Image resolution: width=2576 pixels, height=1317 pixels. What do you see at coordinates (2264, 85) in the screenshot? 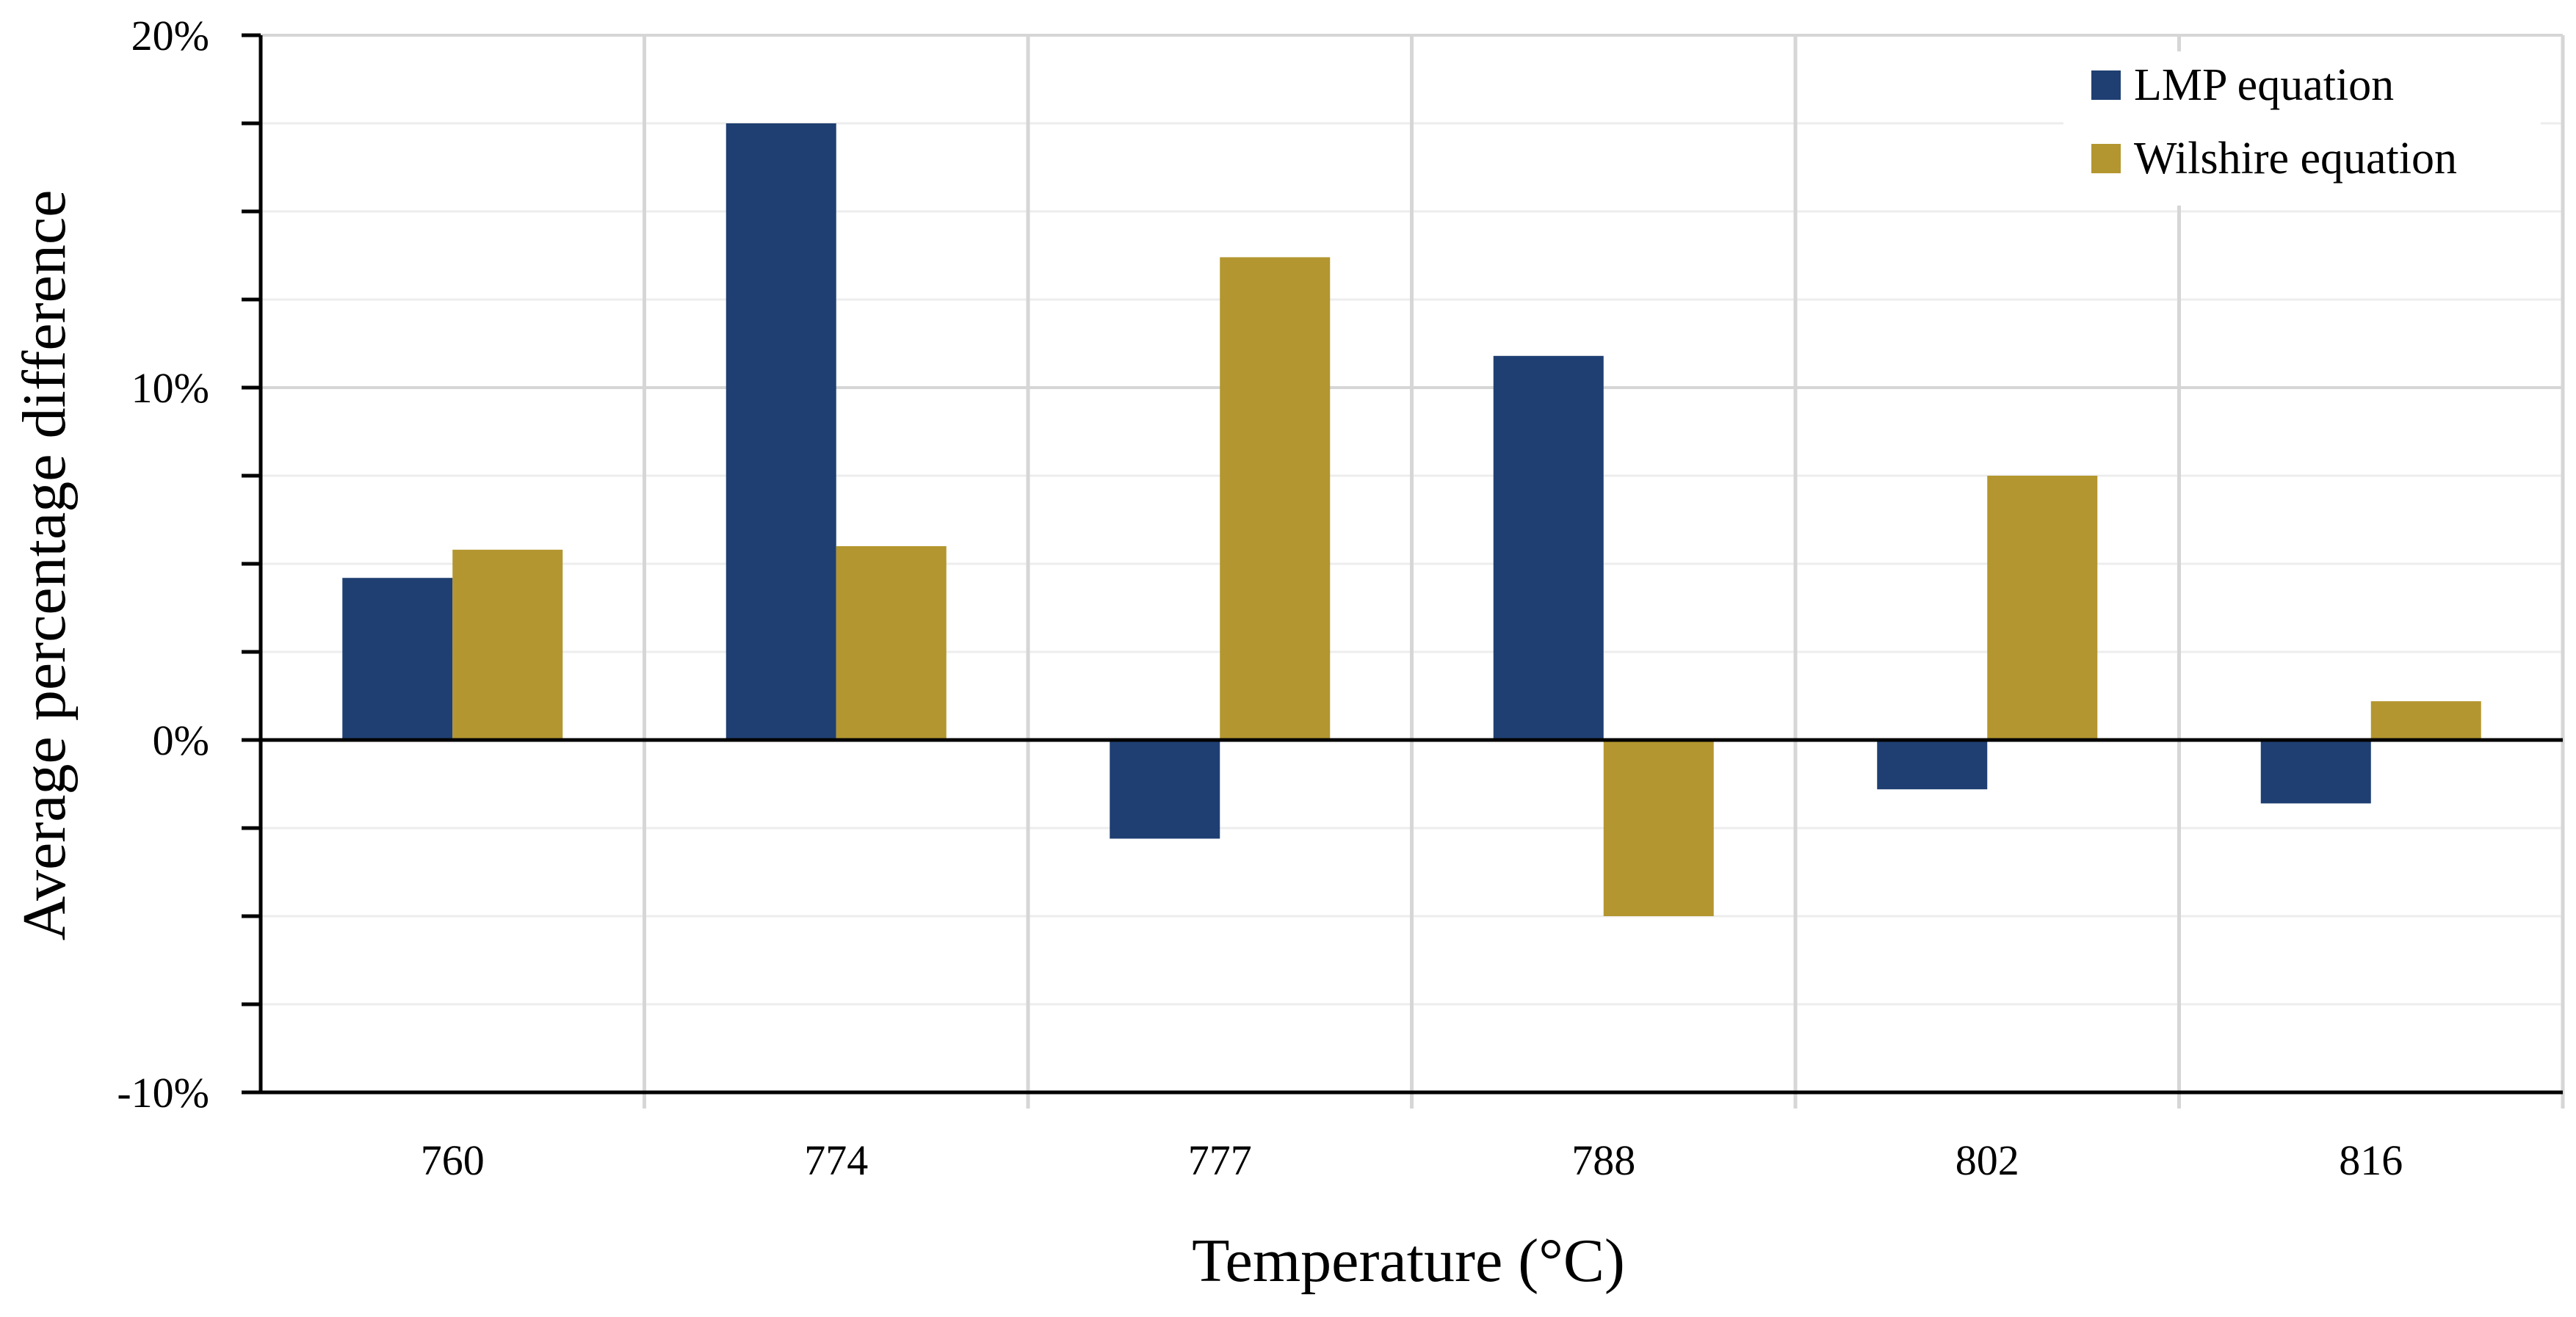
I see `legend-label-lmp: LMP equation` at bounding box center [2264, 85].